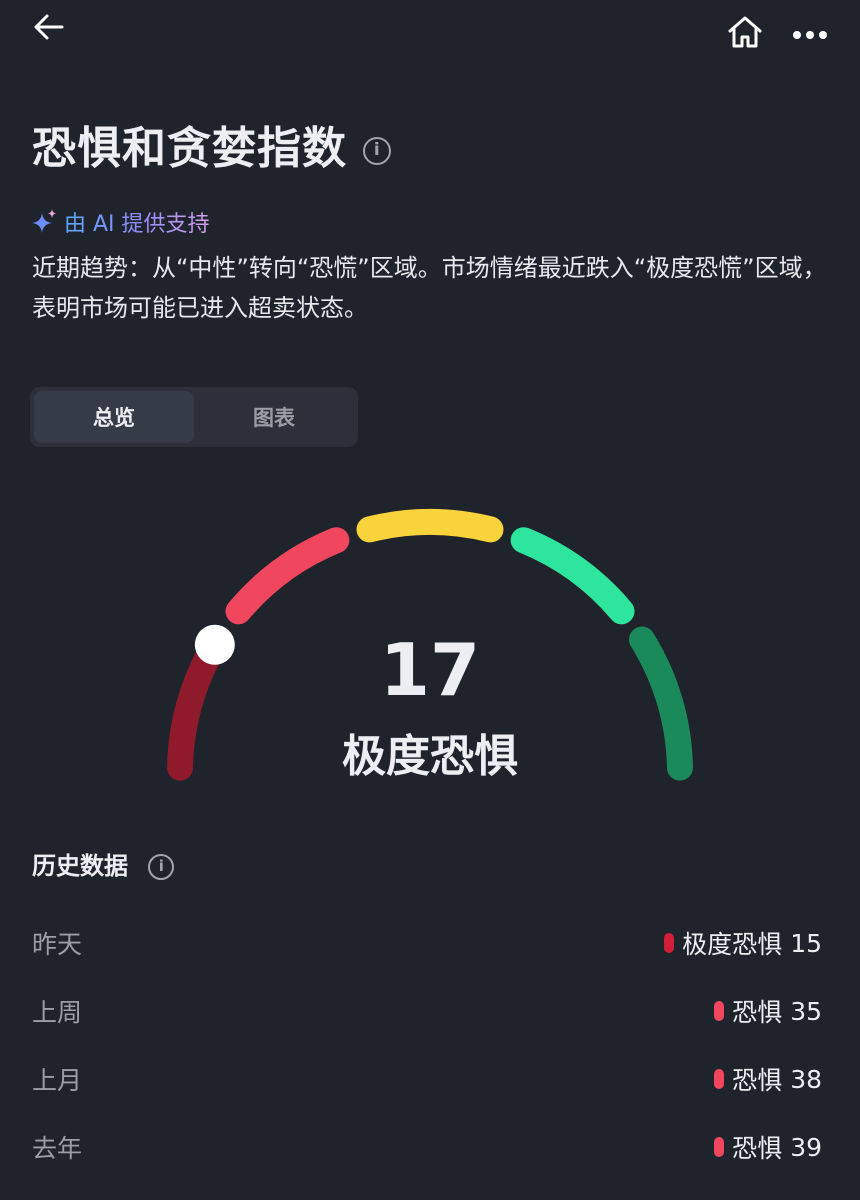  I want to click on ellipsis-icon, so click(810, 35).